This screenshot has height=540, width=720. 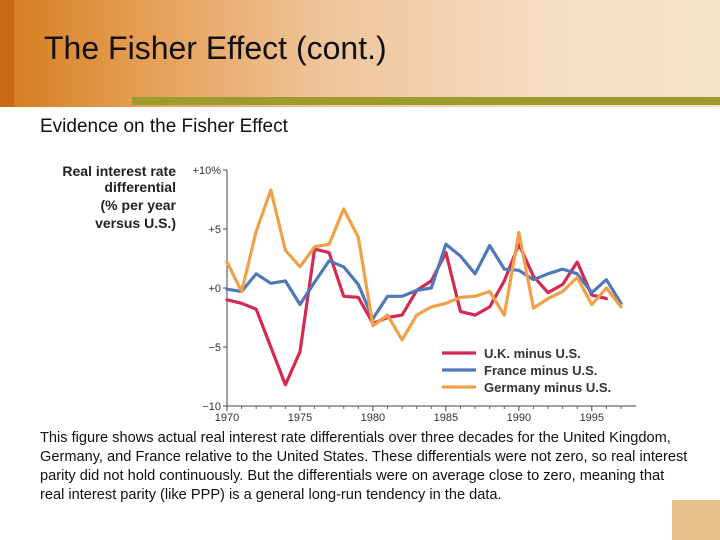 I want to click on x-axis-ticks: 1970 1975 1980 1985 1990 1995, so click(x=418, y=415).